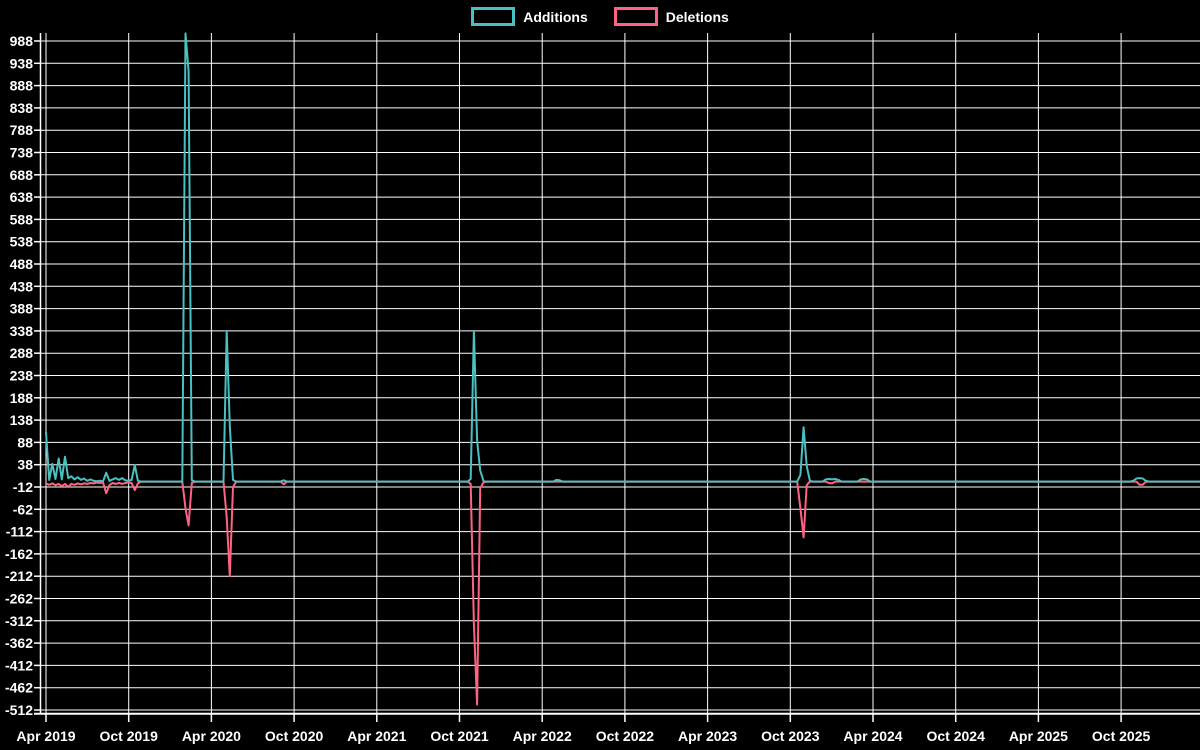 Image resolution: width=1200 pixels, height=750 pixels. What do you see at coordinates (22, 219) in the screenshot?
I see `y-tick-label: 588` at bounding box center [22, 219].